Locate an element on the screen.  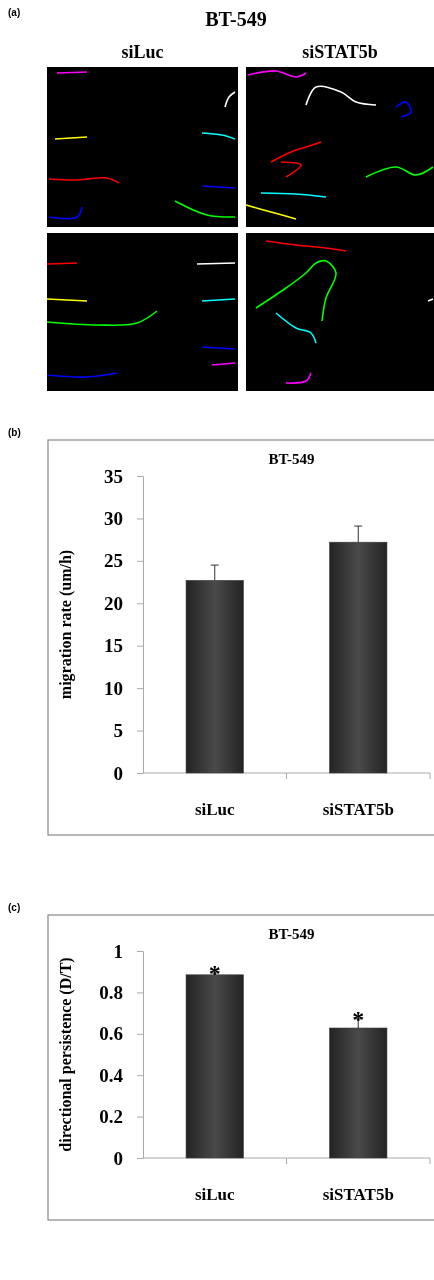
text: BT-549 is located at coordinates (236, 19).